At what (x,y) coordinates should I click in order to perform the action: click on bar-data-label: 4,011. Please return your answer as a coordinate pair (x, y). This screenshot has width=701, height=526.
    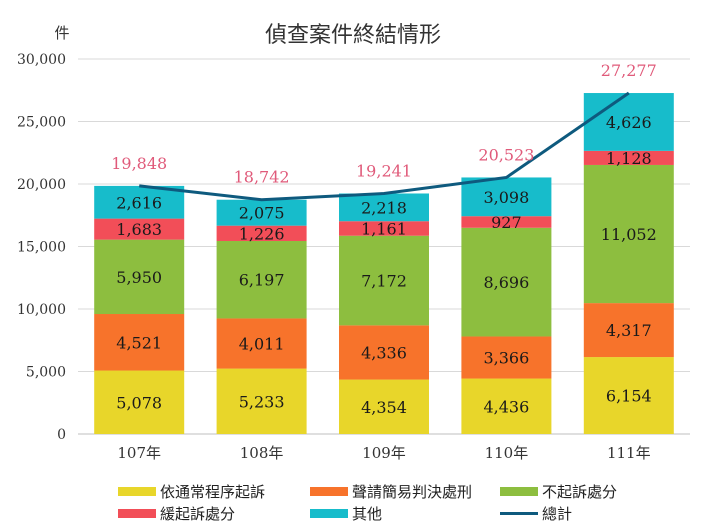
    Looking at the image, I should click on (262, 344).